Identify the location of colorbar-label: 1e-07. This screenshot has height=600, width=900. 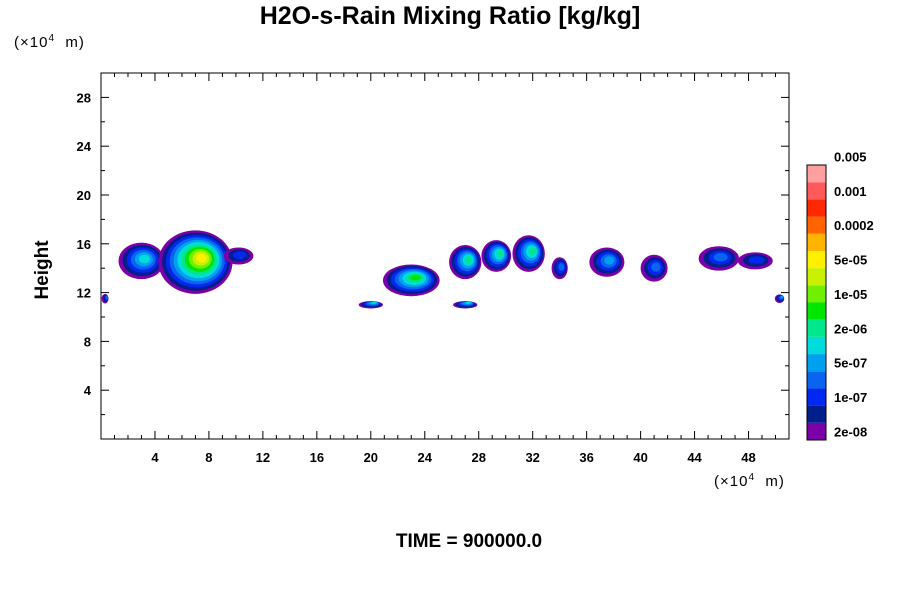
(850, 397).